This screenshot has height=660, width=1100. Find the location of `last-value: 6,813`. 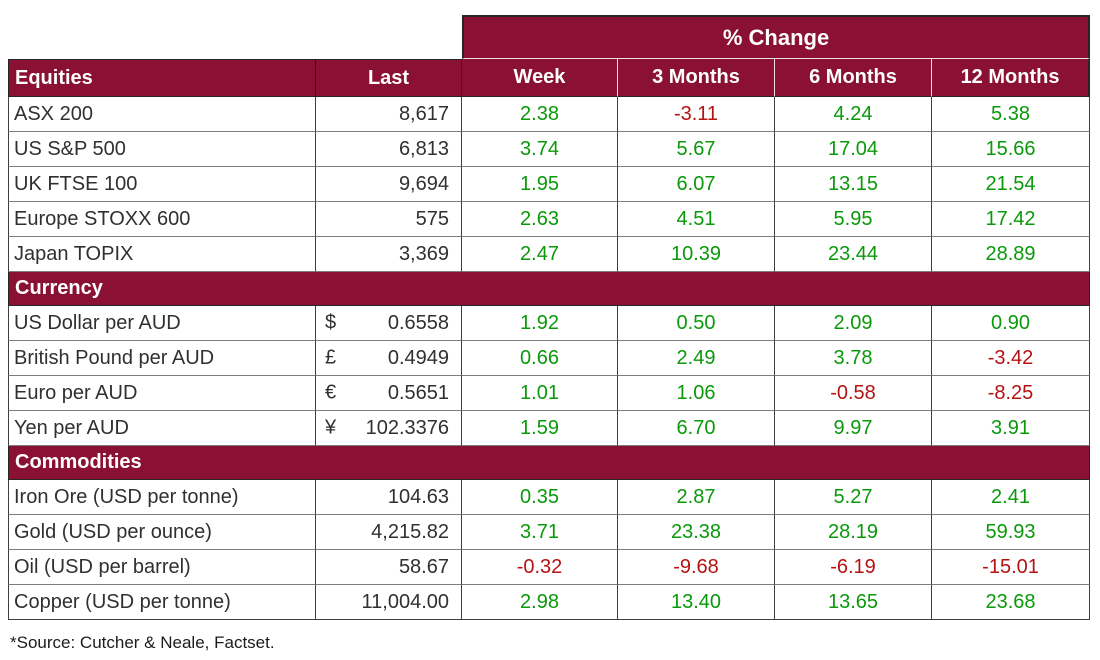

last-value: 6,813 is located at coordinates (389, 149).